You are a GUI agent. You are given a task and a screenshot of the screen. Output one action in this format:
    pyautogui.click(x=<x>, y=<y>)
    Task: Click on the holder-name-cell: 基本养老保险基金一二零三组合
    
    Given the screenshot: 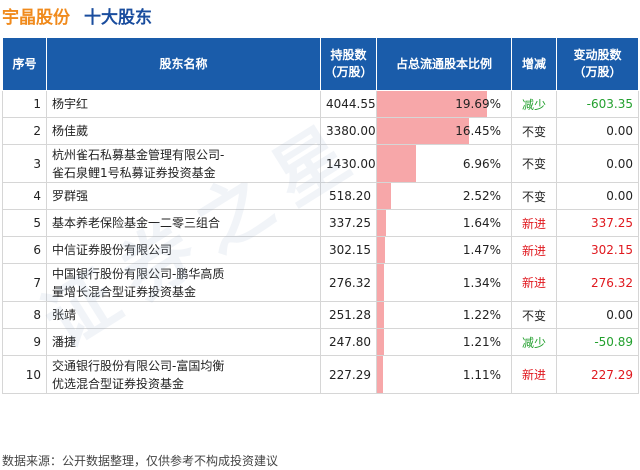 What is the action you would take?
    pyautogui.click(x=183, y=223)
    